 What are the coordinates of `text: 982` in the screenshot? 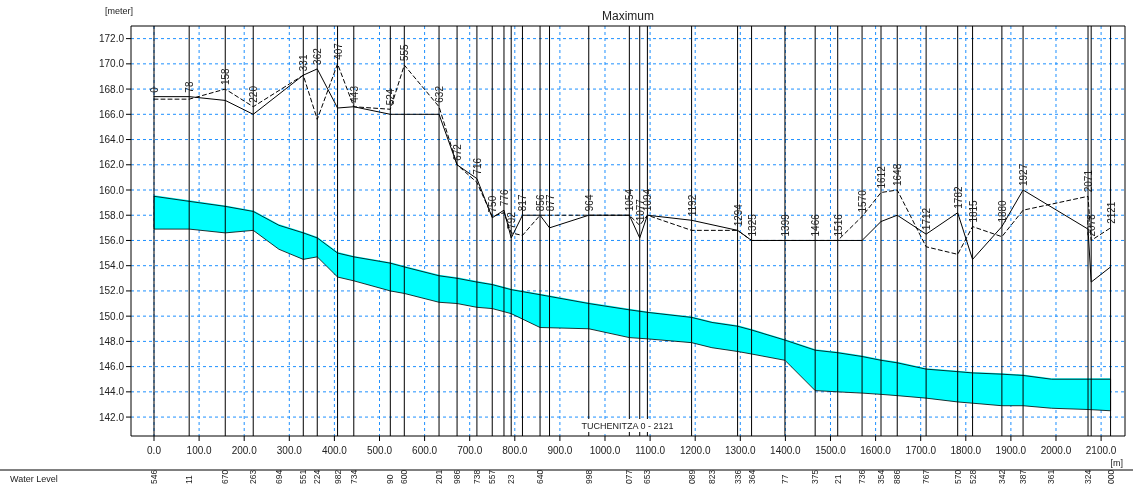 It's located at (337, 476).